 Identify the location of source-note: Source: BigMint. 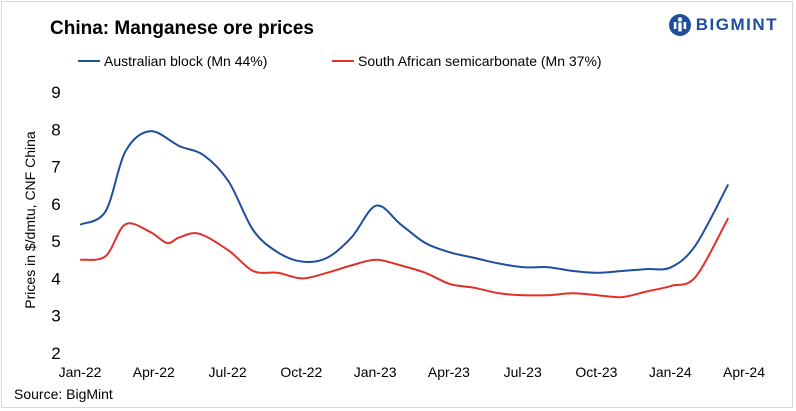
(63, 394).